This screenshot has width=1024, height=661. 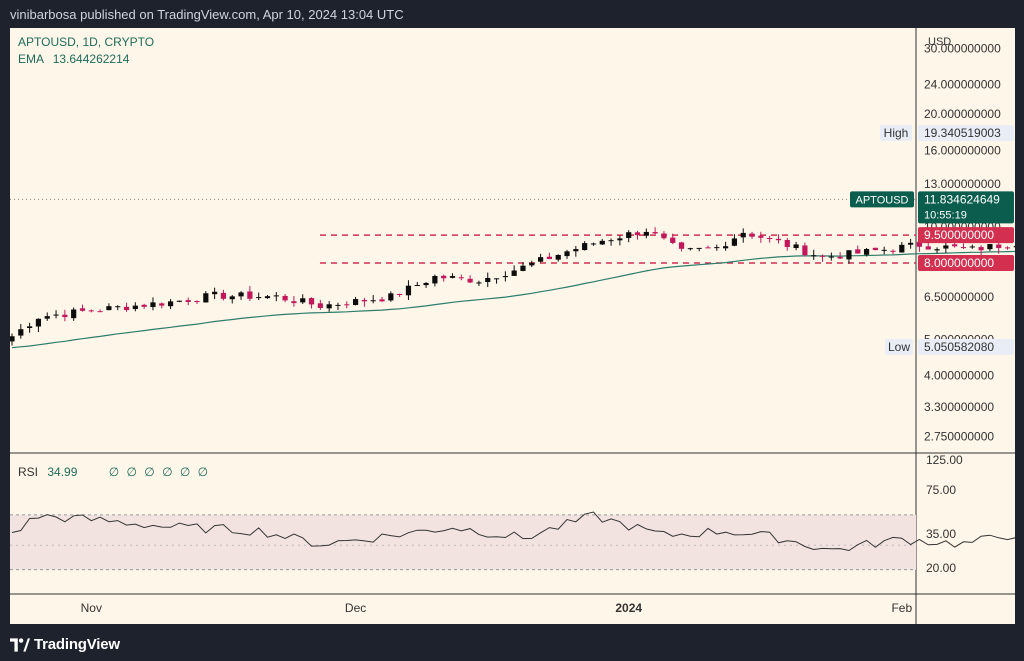 I want to click on ema-value: 13.644262214, so click(x=91, y=59).